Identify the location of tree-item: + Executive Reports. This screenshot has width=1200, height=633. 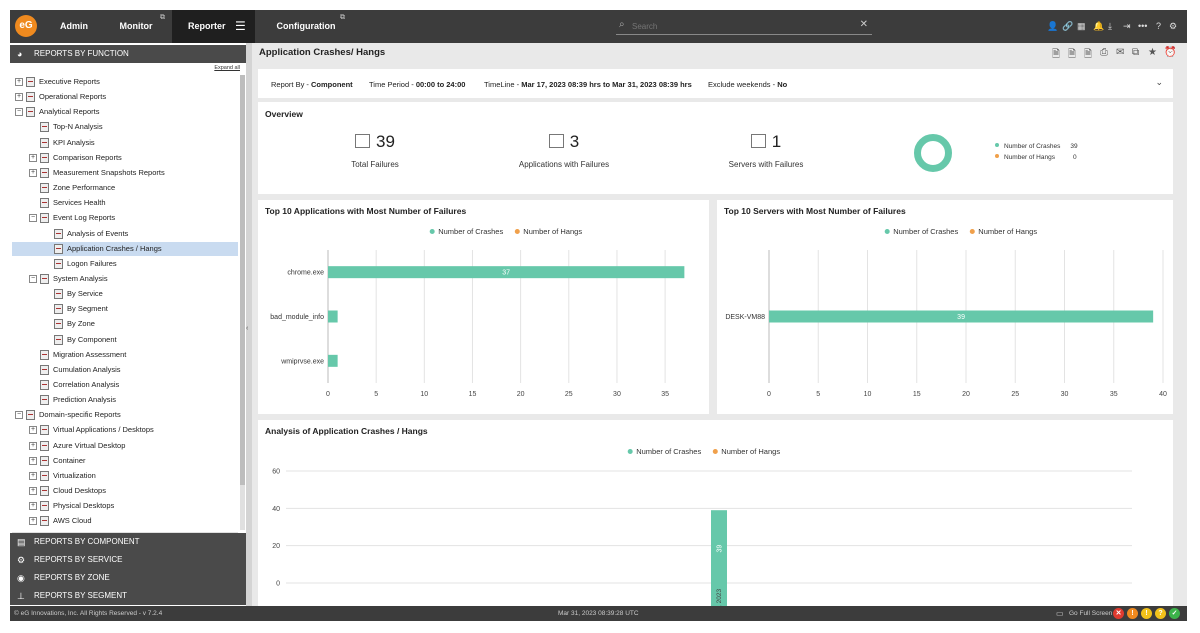
(125, 82).